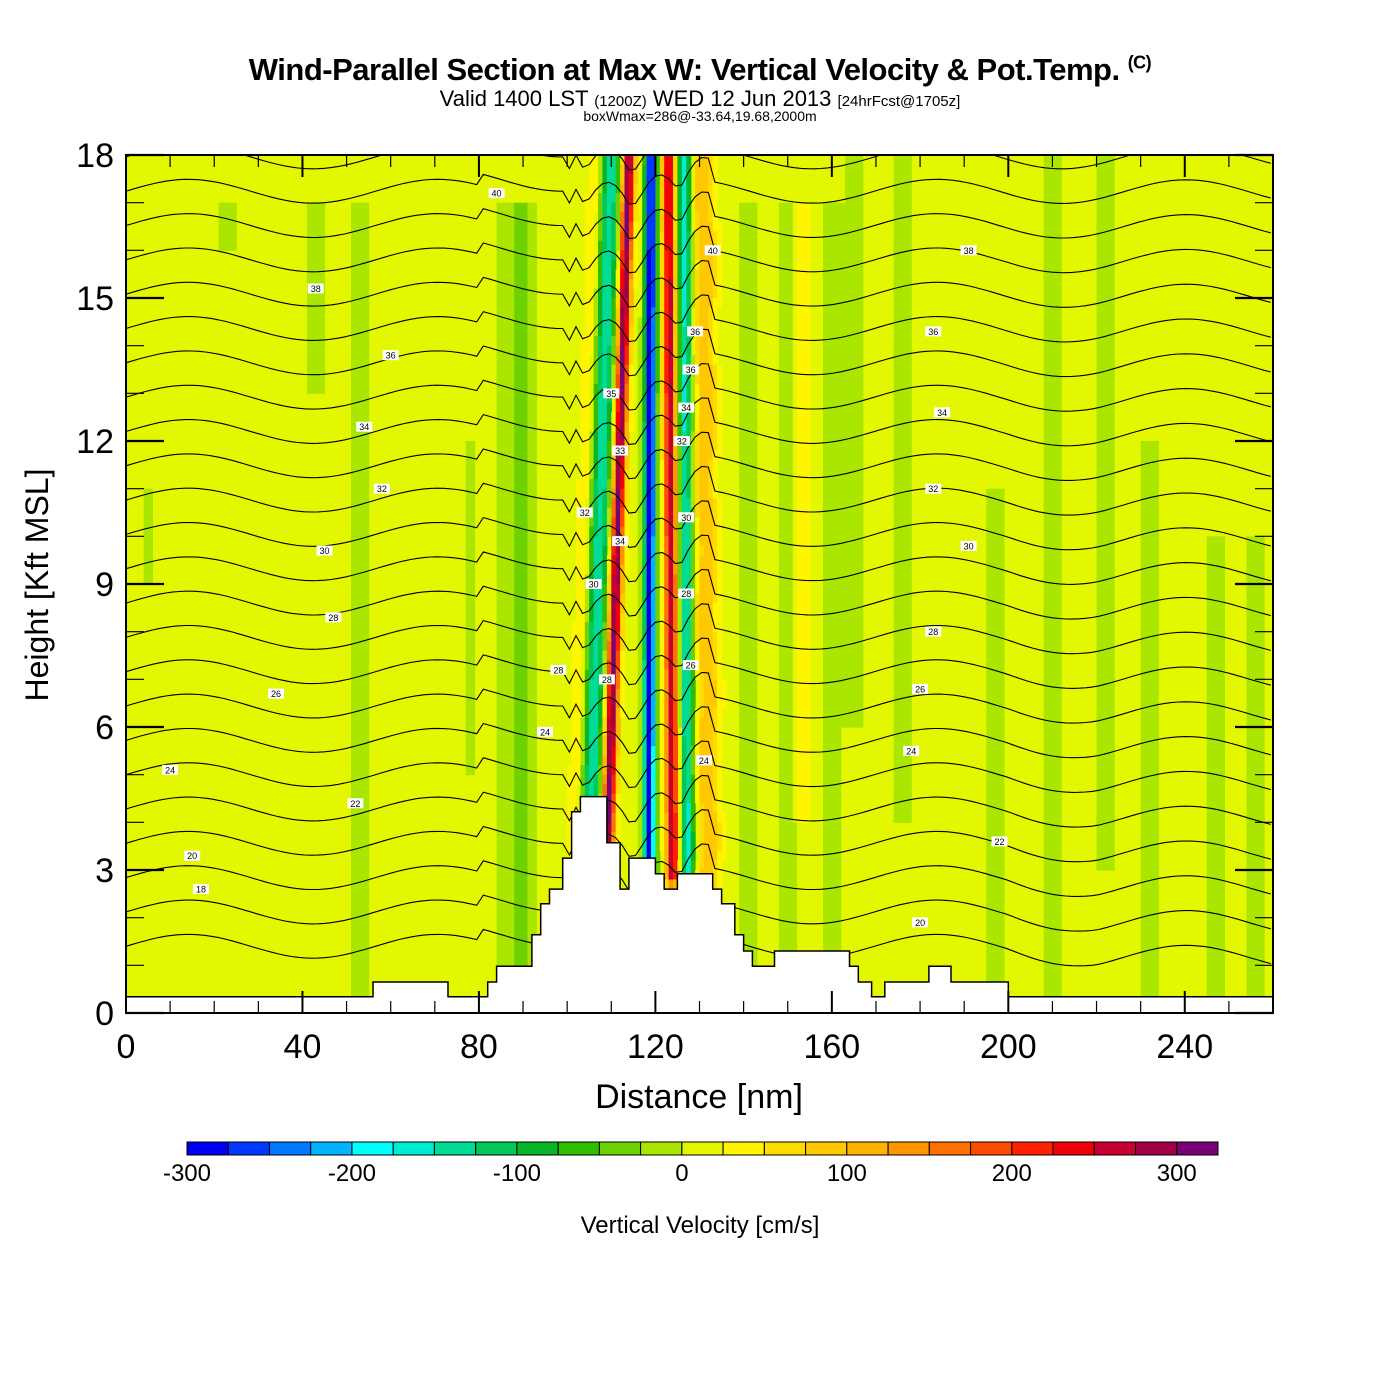 This screenshot has height=1400, width=1400. I want to click on colorbar-swatch, so click(372, 1148).